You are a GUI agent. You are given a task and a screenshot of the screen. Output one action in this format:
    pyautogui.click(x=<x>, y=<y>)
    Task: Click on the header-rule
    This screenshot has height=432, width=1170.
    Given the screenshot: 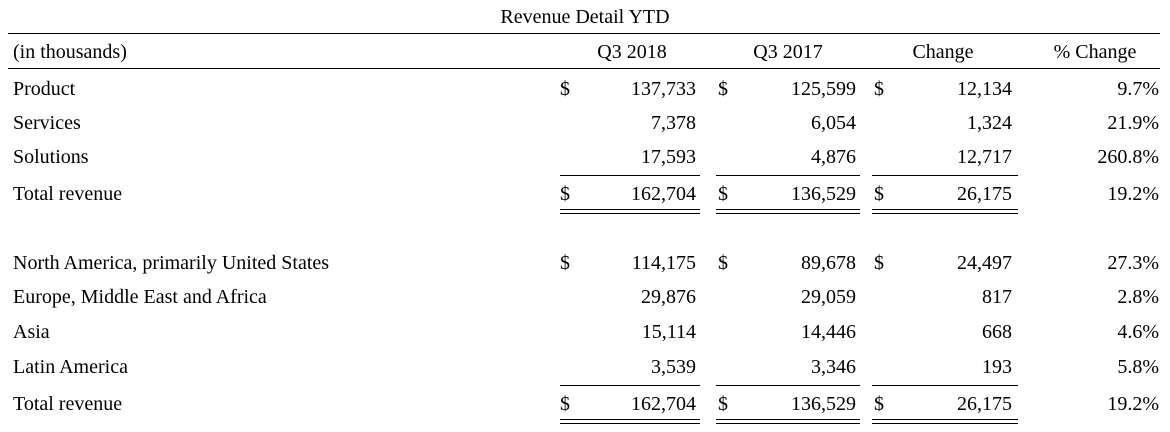 What is the action you would take?
    pyautogui.click(x=584, y=68)
    